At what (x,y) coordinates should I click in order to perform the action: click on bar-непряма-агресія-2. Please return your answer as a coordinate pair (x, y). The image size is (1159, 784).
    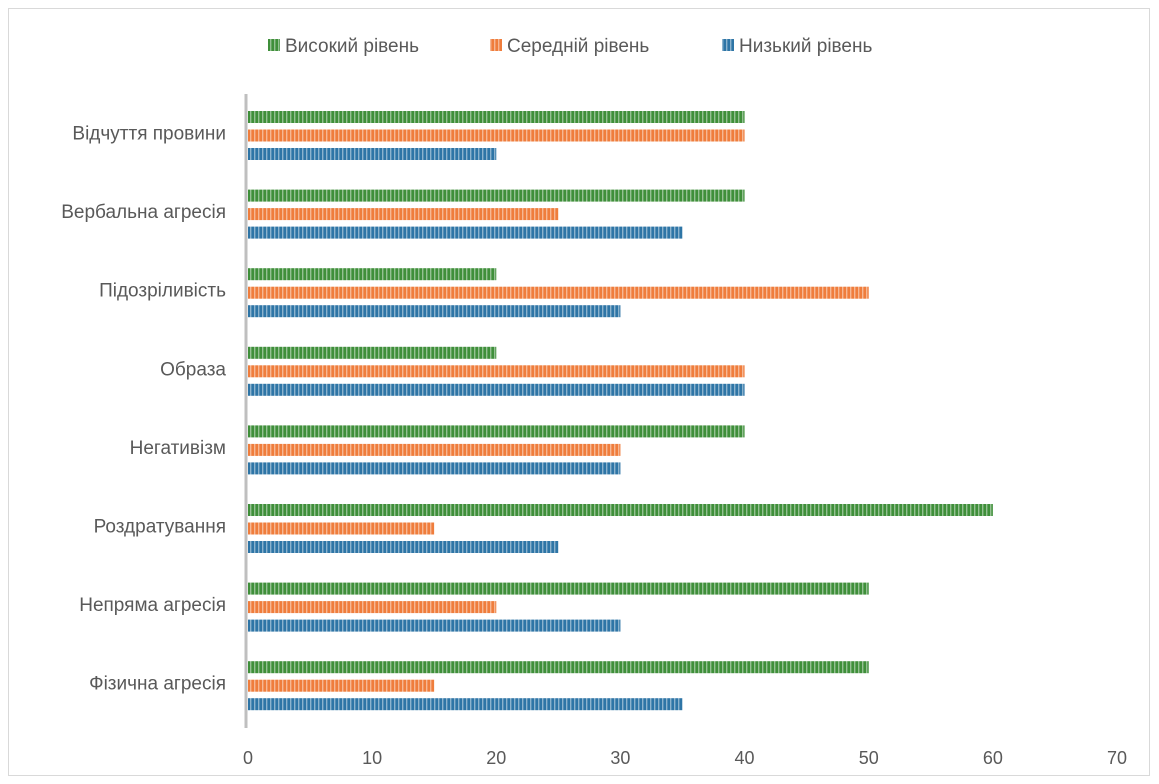
    Looking at the image, I should click on (372, 607).